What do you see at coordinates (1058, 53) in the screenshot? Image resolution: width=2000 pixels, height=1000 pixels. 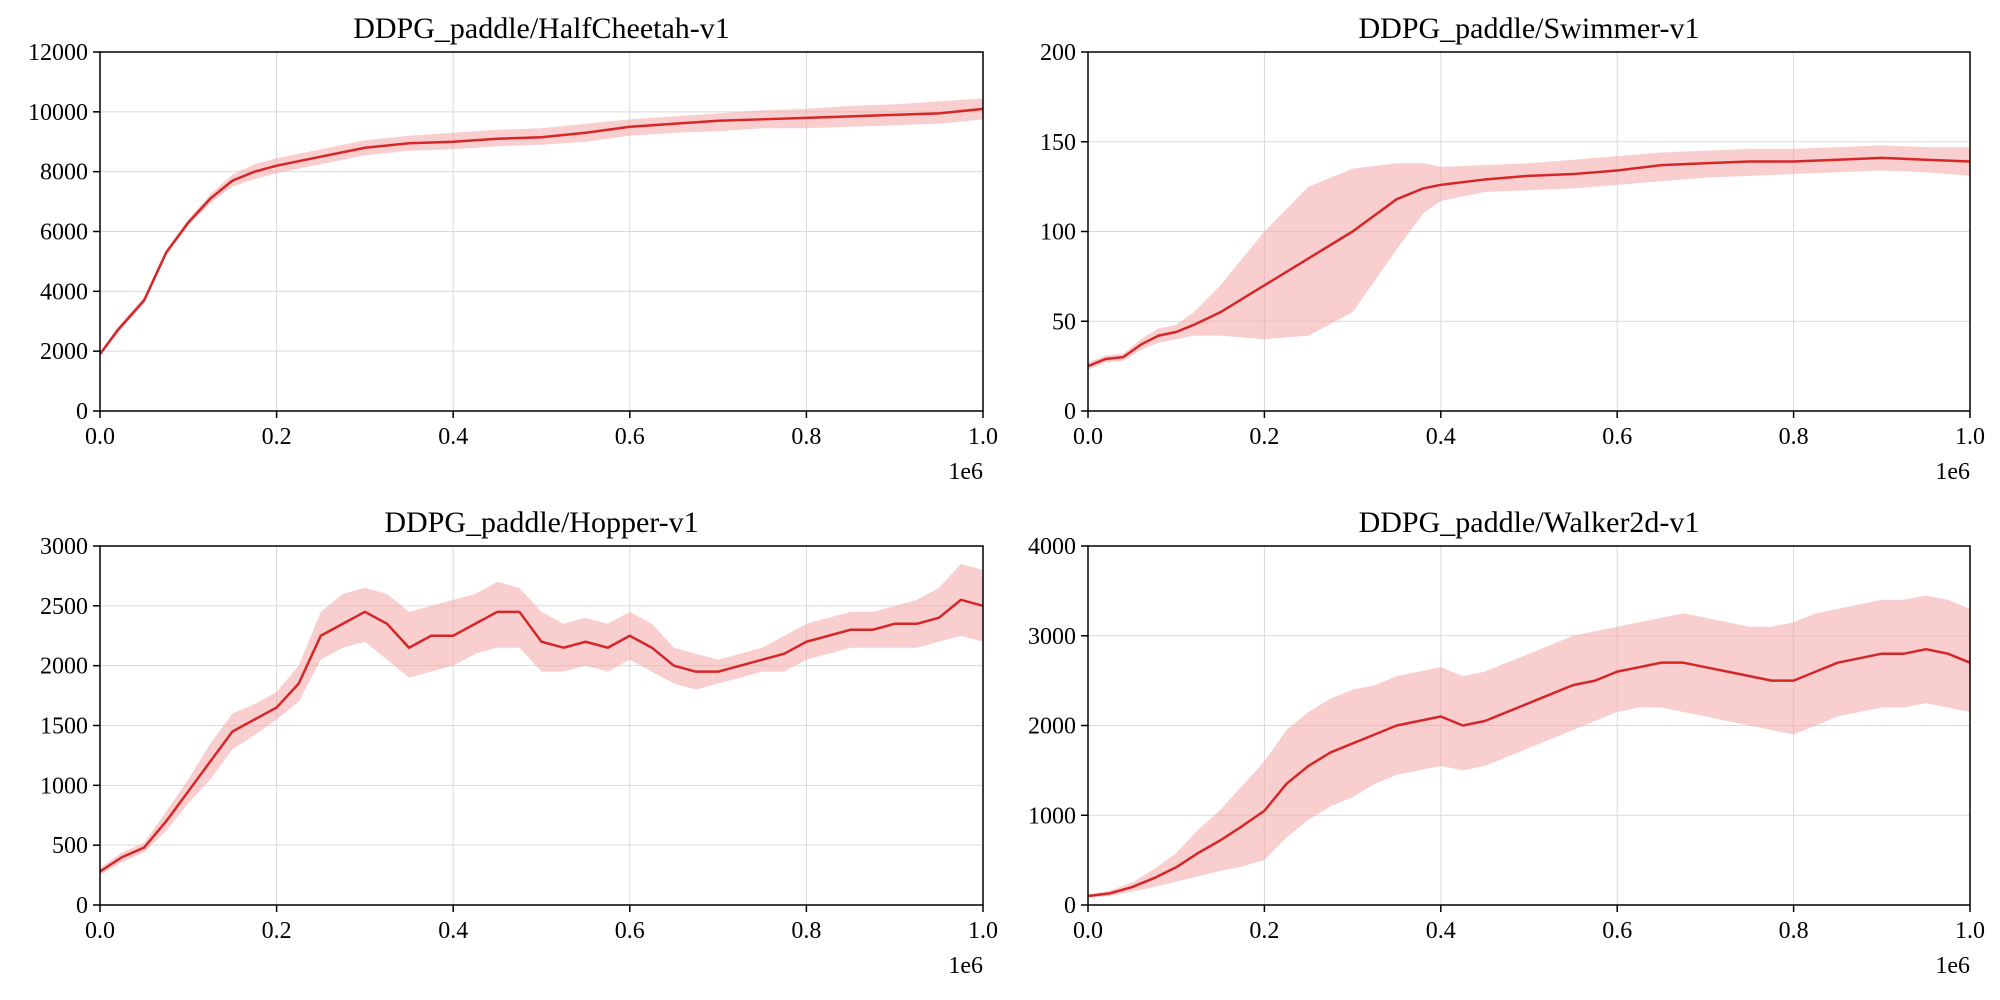 I see `y-tick-label: 200` at bounding box center [1058, 53].